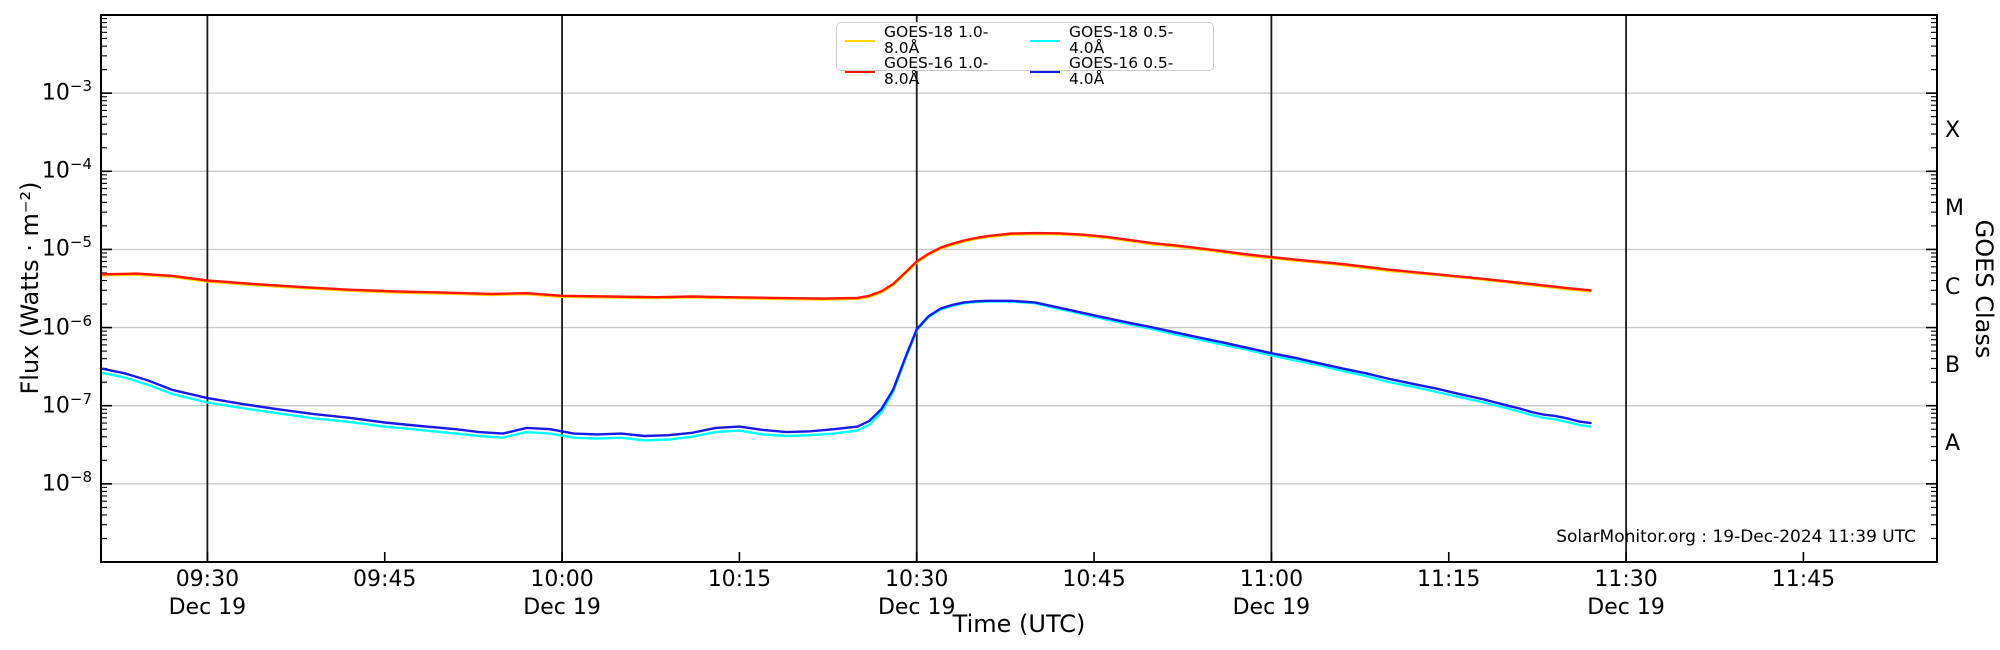  Describe the element at coordinates (66, 404) in the screenshot. I see `y-tick-label: 10⁻⁷` at that location.